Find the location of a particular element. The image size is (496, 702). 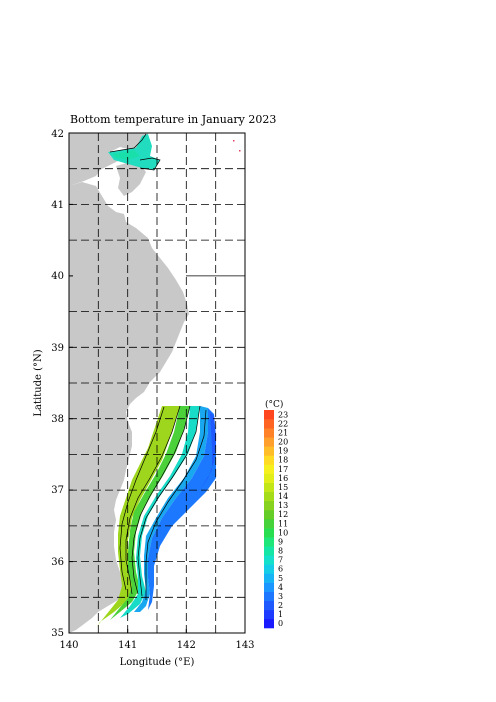

y-tick-label: 40 is located at coordinates (57, 276).